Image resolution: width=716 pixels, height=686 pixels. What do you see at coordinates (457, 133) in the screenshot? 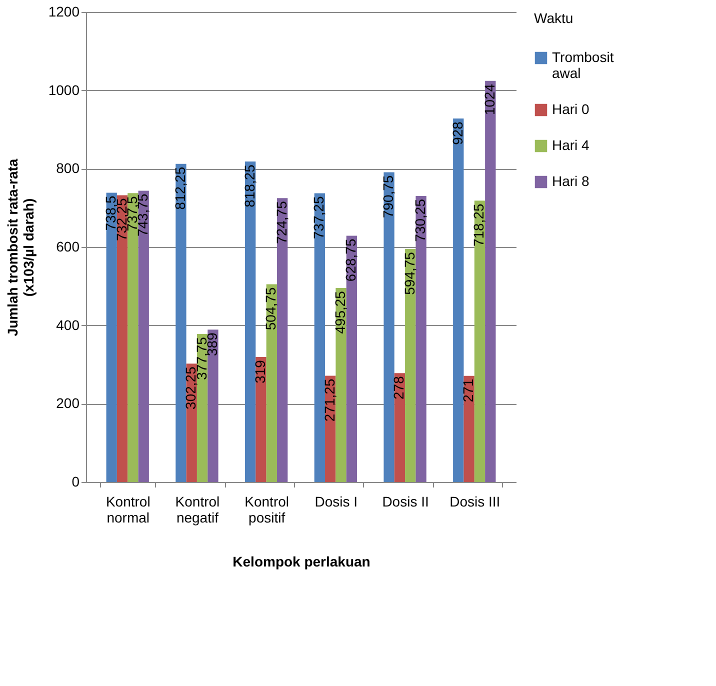
I see `data-label: 928` at bounding box center [457, 133].